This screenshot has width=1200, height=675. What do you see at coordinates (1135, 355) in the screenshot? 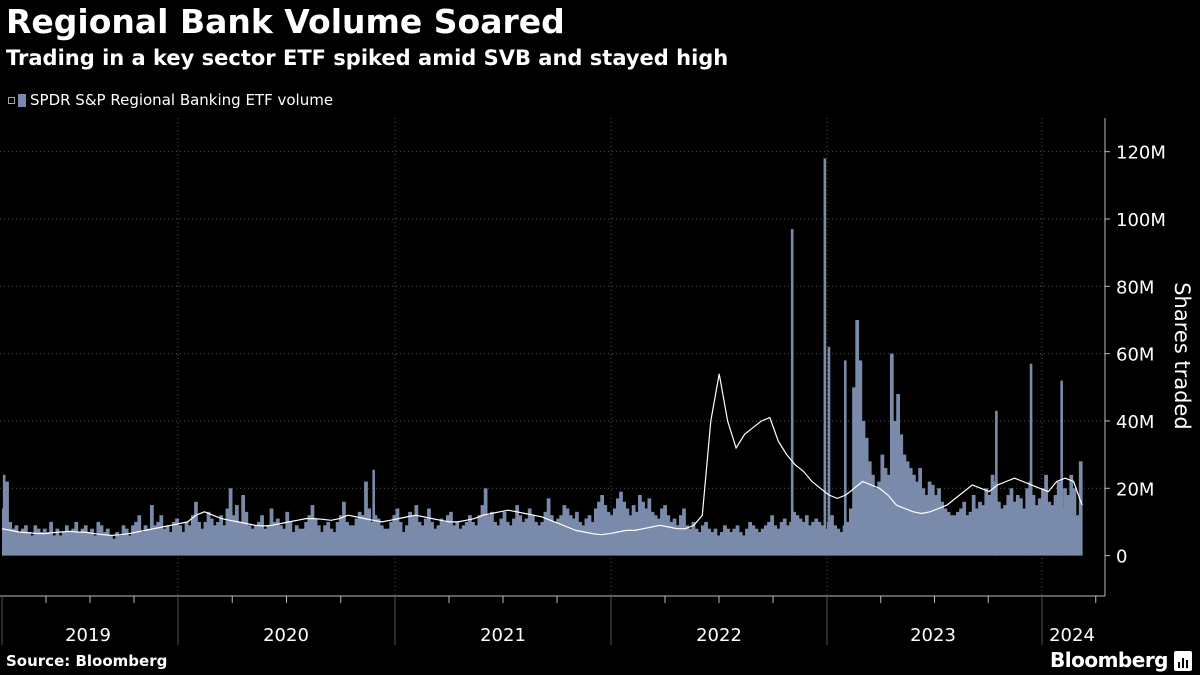
I see `y-tick-label: 60M` at bounding box center [1135, 355].